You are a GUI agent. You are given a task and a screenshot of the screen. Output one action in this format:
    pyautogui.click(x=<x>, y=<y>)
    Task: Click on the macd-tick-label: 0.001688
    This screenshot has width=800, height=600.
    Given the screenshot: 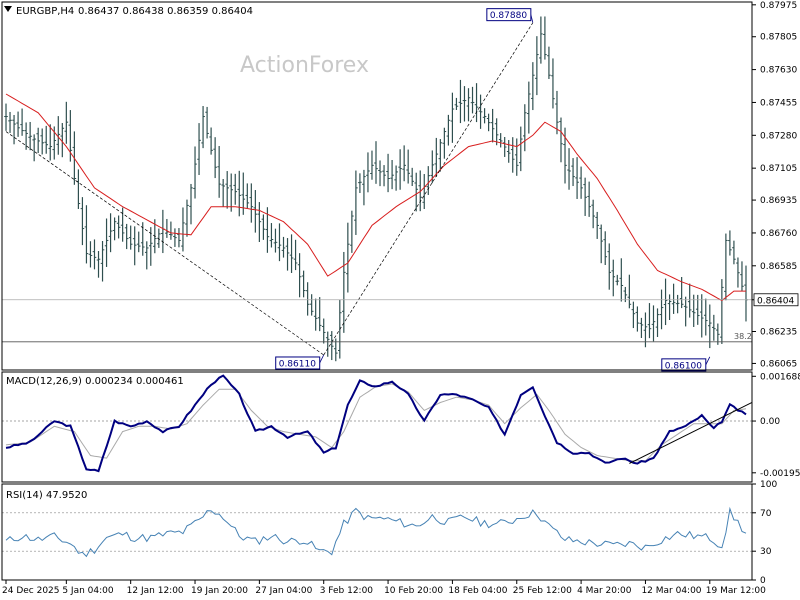 What is the action you would take?
    pyautogui.click(x=780, y=377)
    